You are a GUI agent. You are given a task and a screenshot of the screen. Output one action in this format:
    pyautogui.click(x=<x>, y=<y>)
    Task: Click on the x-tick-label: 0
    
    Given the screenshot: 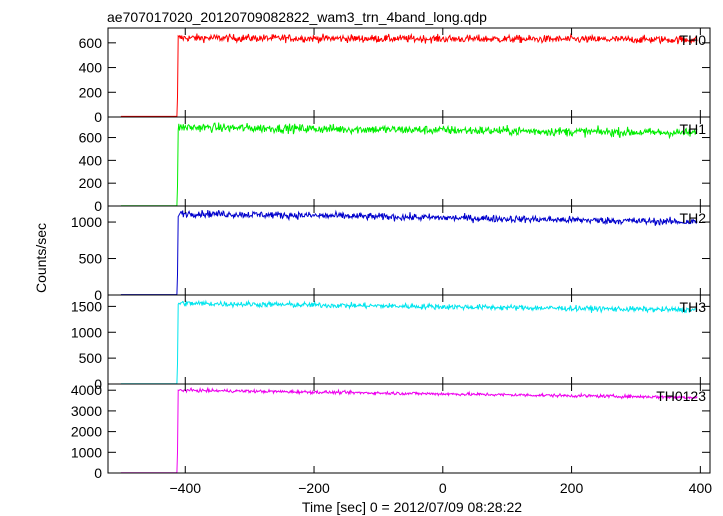 What is the action you would take?
    pyautogui.click(x=443, y=488)
    